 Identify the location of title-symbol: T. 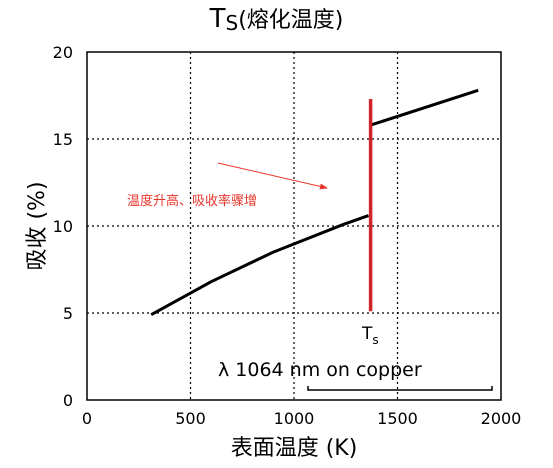
(217, 19).